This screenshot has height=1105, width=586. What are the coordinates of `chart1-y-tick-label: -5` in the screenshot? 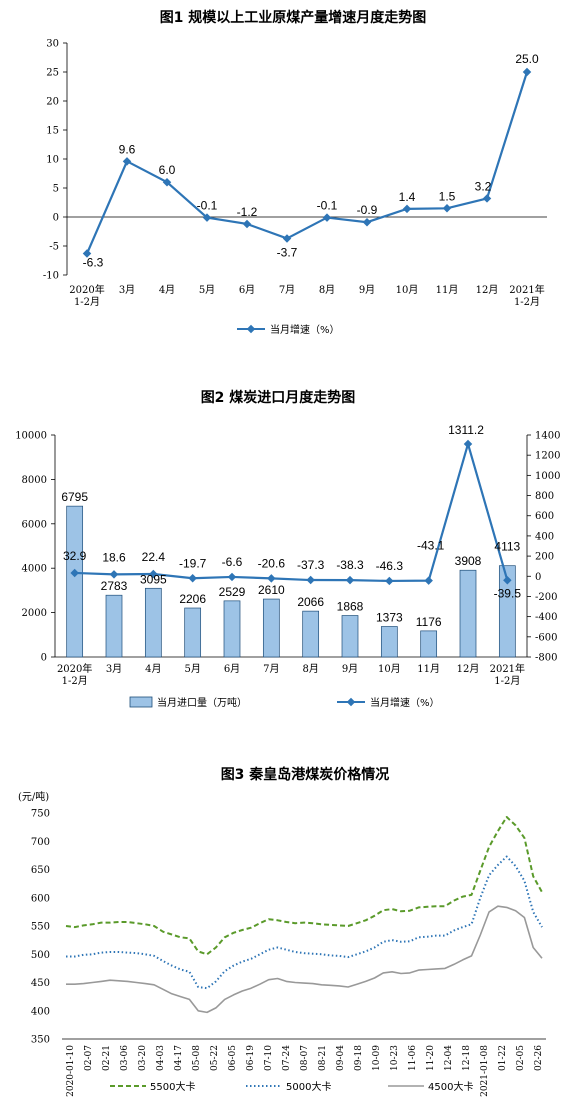 It's located at (54, 247).